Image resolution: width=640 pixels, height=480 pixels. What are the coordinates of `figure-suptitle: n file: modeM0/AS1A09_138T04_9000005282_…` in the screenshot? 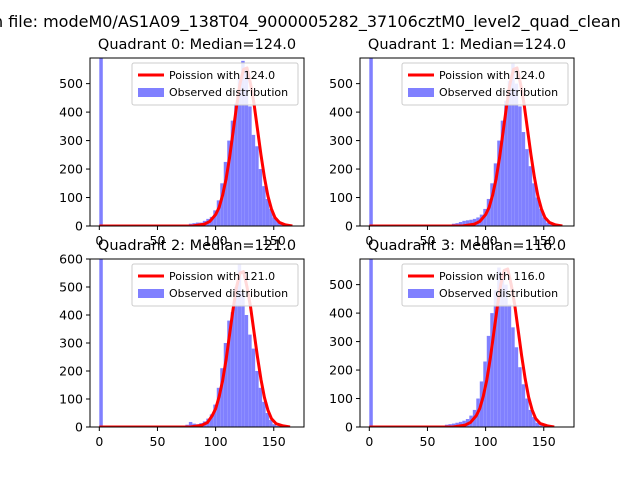 It's located at (310, 22).